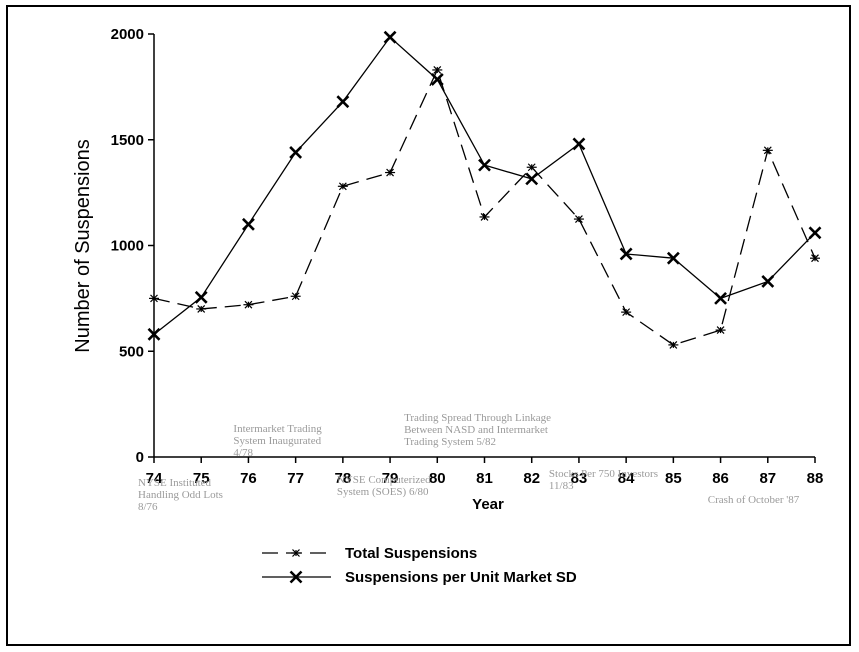  I want to click on legend-item-1: Suspensions per Unit Market SD, so click(419, 577).